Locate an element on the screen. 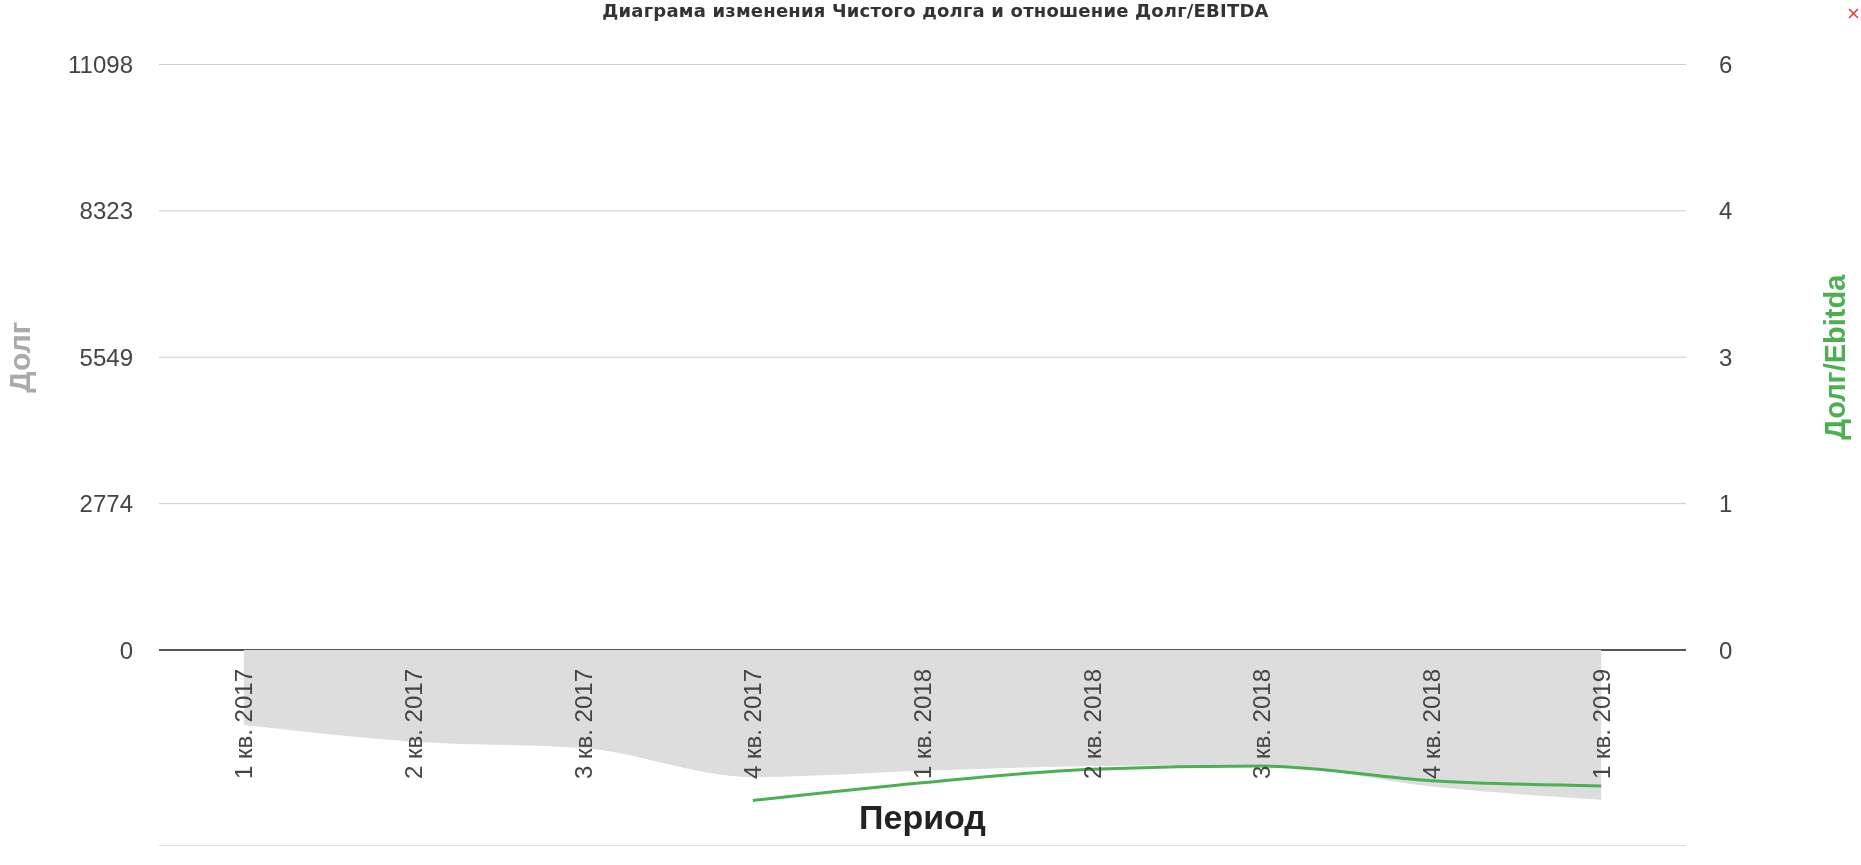 Image resolution: width=1861 pixels, height=865 pixels. x-tick-label: 2 кв. 2018 is located at coordinates (1092, 723).